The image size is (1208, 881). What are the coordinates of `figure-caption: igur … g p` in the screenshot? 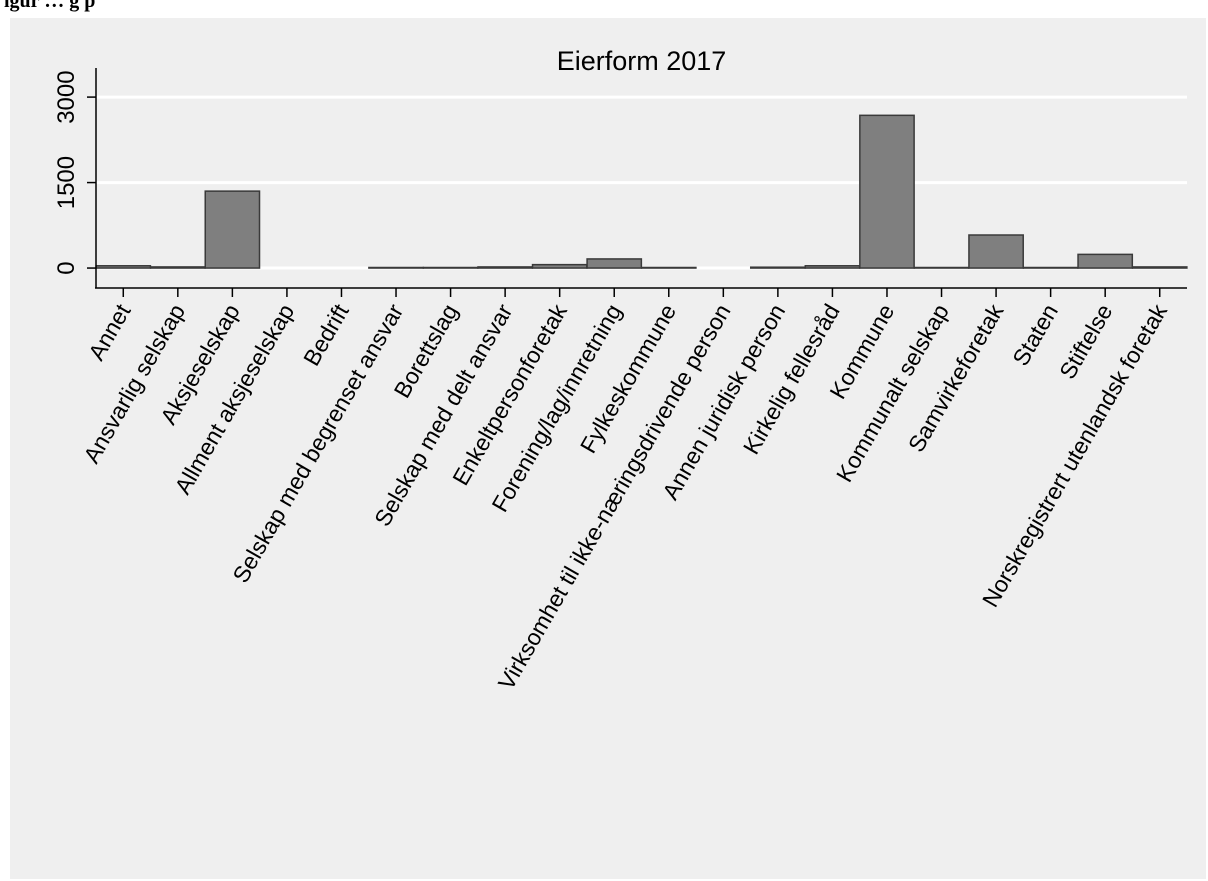 It's located at (50, 6).